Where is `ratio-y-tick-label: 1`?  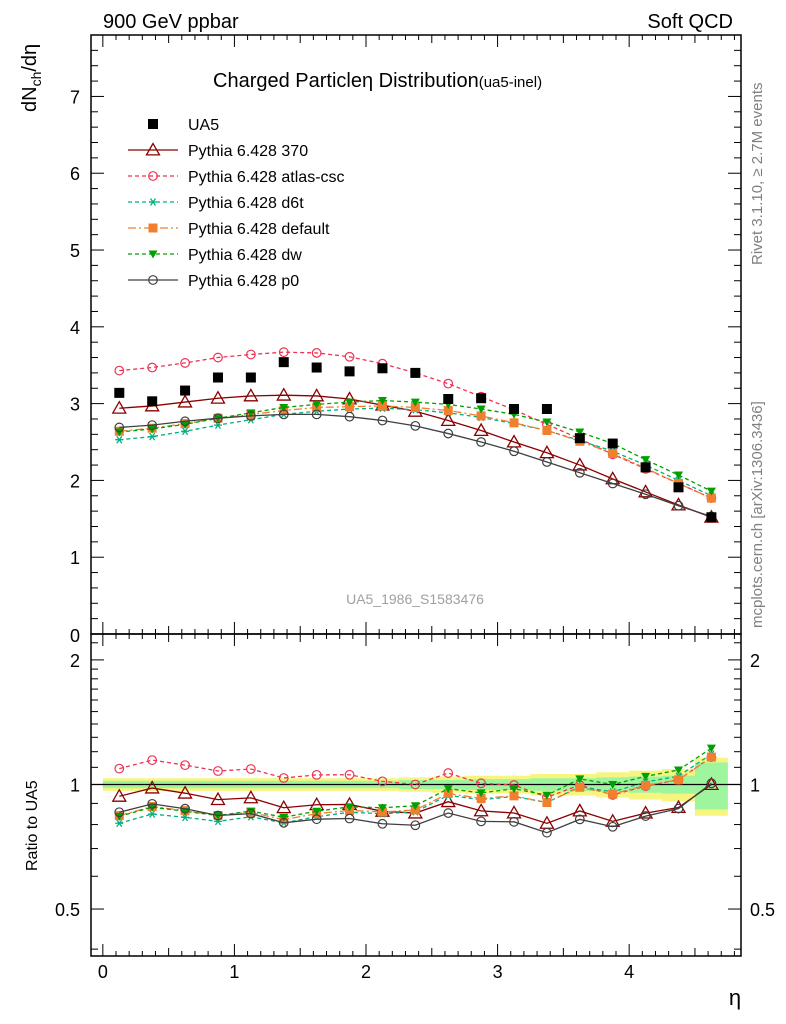 ratio-y-tick-label: 1 is located at coordinates (75, 785).